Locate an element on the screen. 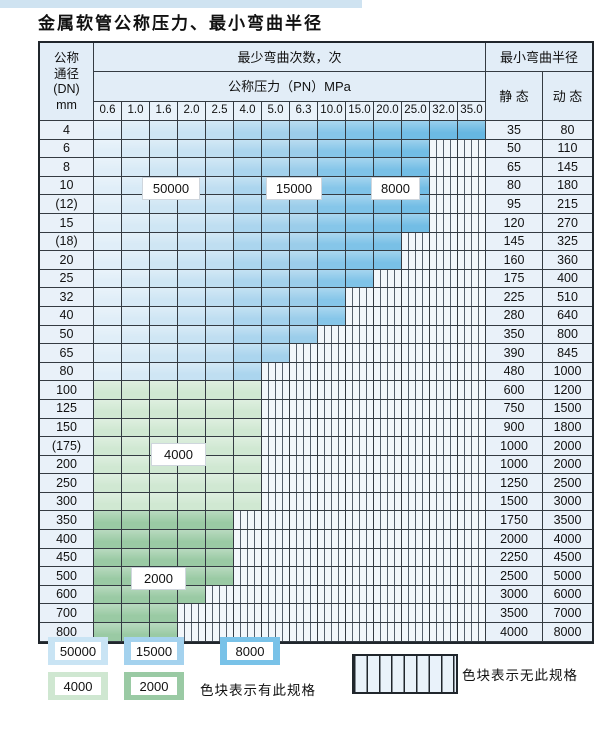  static-radius-cell: 1750 is located at coordinates (514, 521).